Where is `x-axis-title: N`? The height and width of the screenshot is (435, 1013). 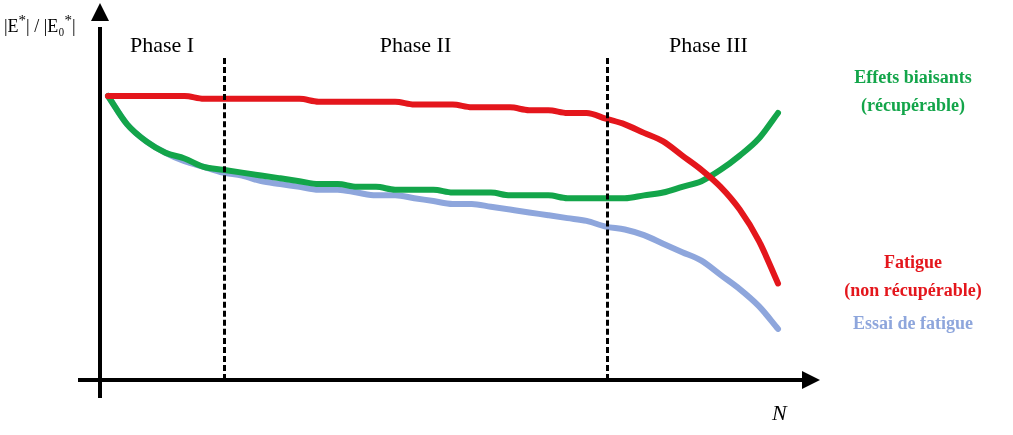
x-axis-title: N is located at coordinates (779, 413).